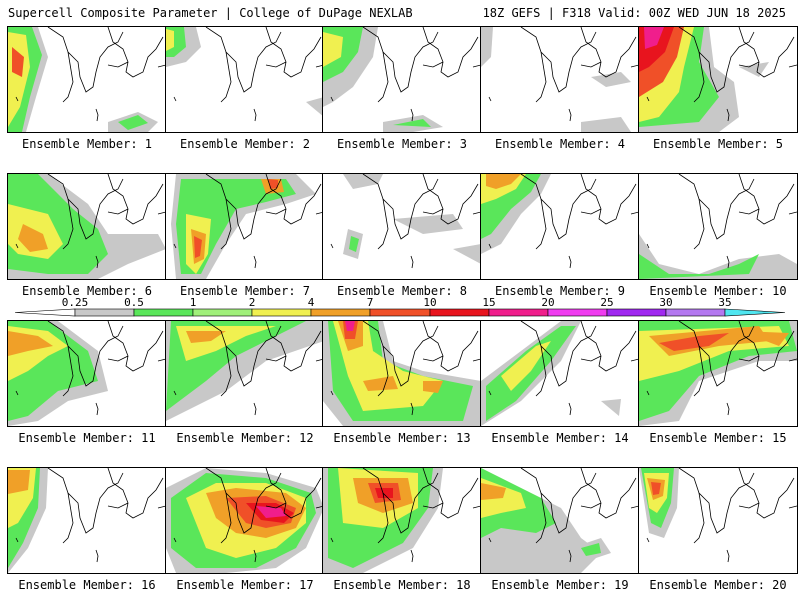  What do you see at coordinates (245, 291) in the screenshot?
I see `ensemble-member-label: Ensemble Member: 7` at bounding box center [245, 291].